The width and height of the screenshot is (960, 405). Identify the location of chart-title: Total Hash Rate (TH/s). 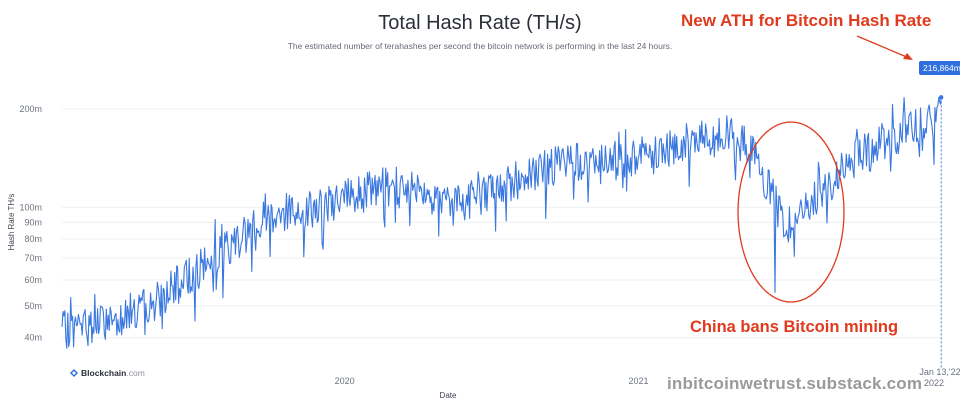
(480, 23).